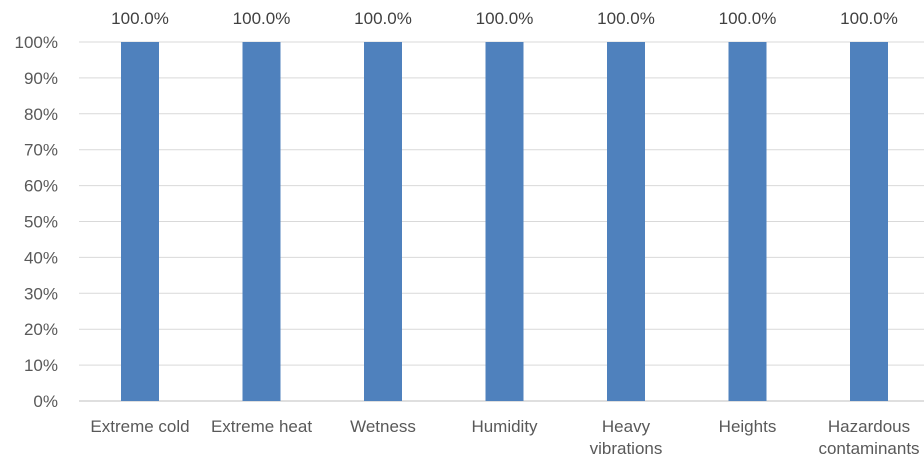 The image size is (924, 461). What do you see at coordinates (41, 114) in the screenshot?
I see `y-tick-label: 80%` at bounding box center [41, 114].